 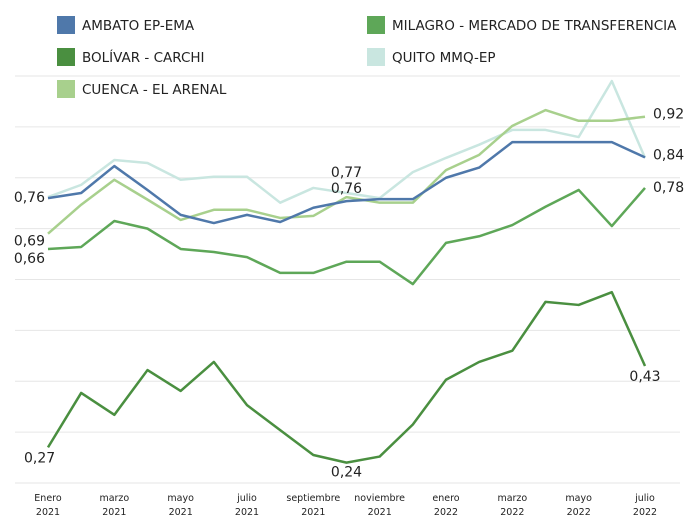 I want to click on x-tick-label: Enero 2021, so click(x=48, y=504).